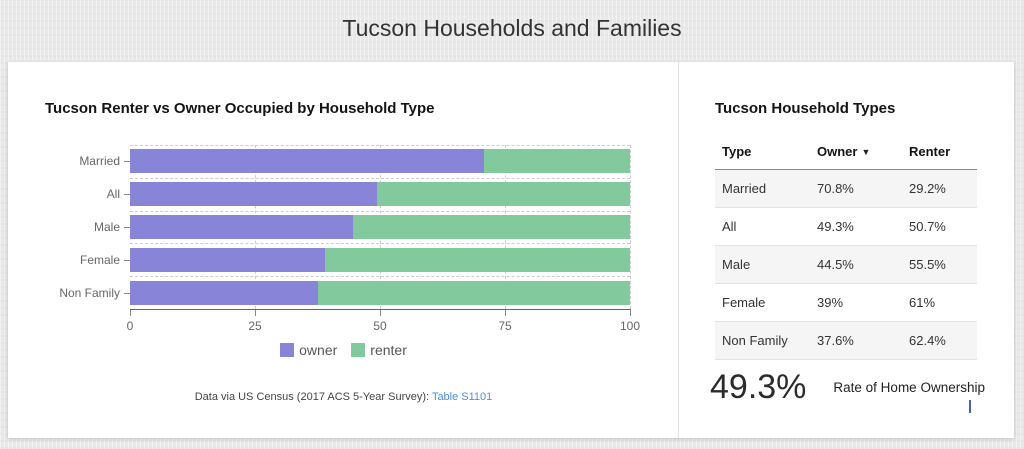  I want to click on x-axis-line, so click(380, 309).